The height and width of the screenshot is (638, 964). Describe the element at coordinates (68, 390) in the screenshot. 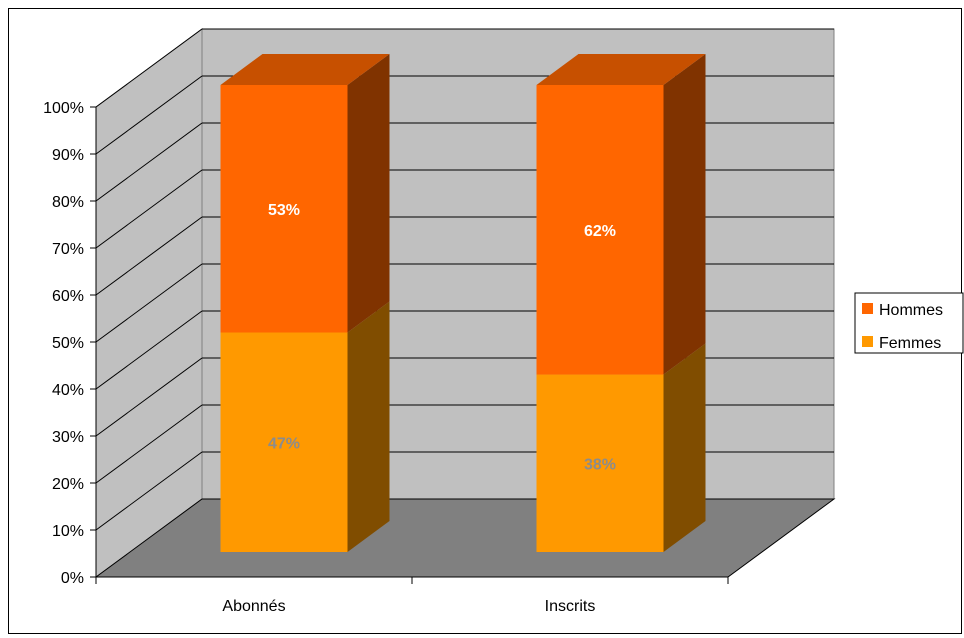

I see `y-tick-label: 40%` at that location.